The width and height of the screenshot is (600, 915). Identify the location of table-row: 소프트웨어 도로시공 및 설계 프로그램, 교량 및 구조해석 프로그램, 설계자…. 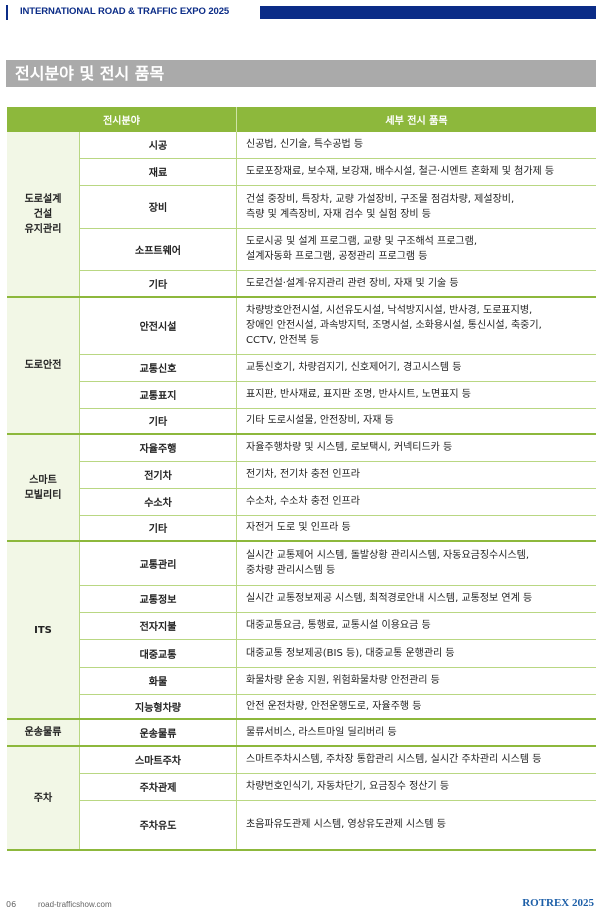
(301, 249).